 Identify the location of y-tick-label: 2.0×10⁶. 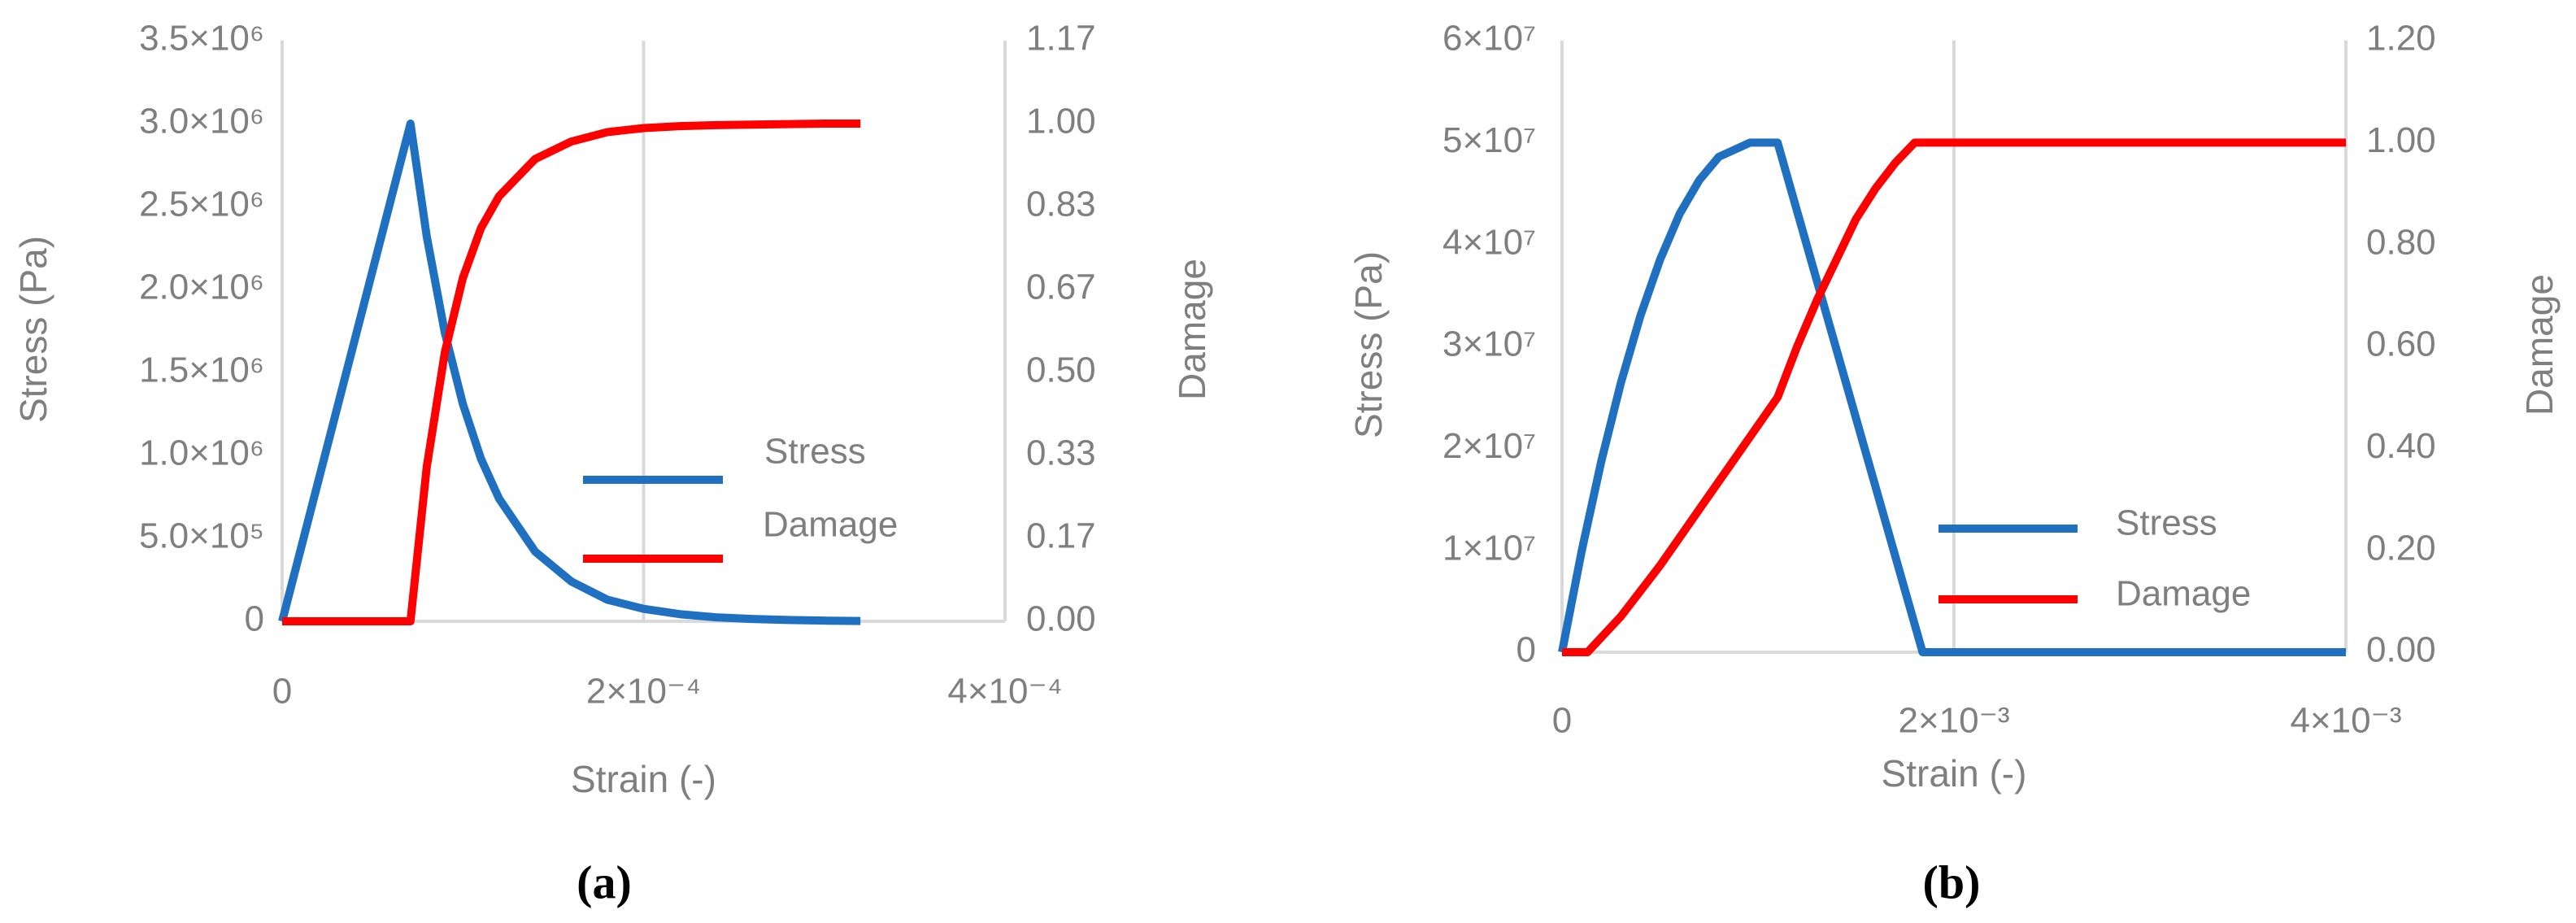
(202, 287).